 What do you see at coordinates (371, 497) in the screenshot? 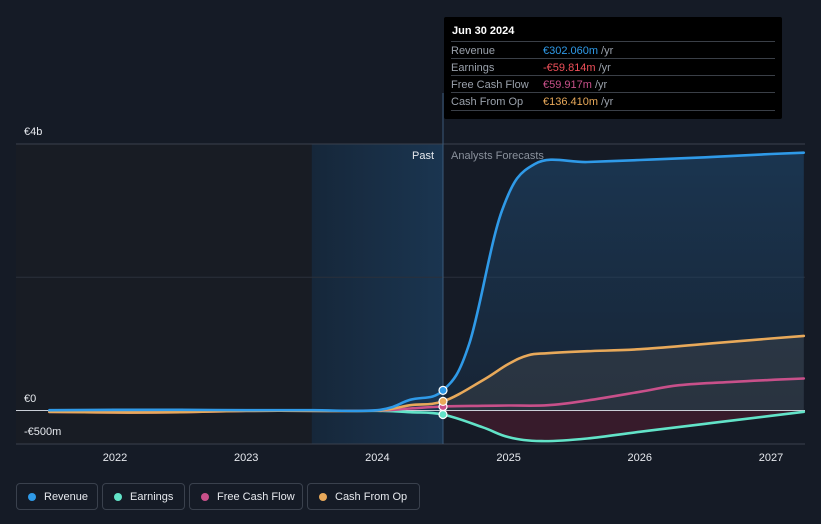
I see `legend-label: Cash From Op` at bounding box center [371, 497].